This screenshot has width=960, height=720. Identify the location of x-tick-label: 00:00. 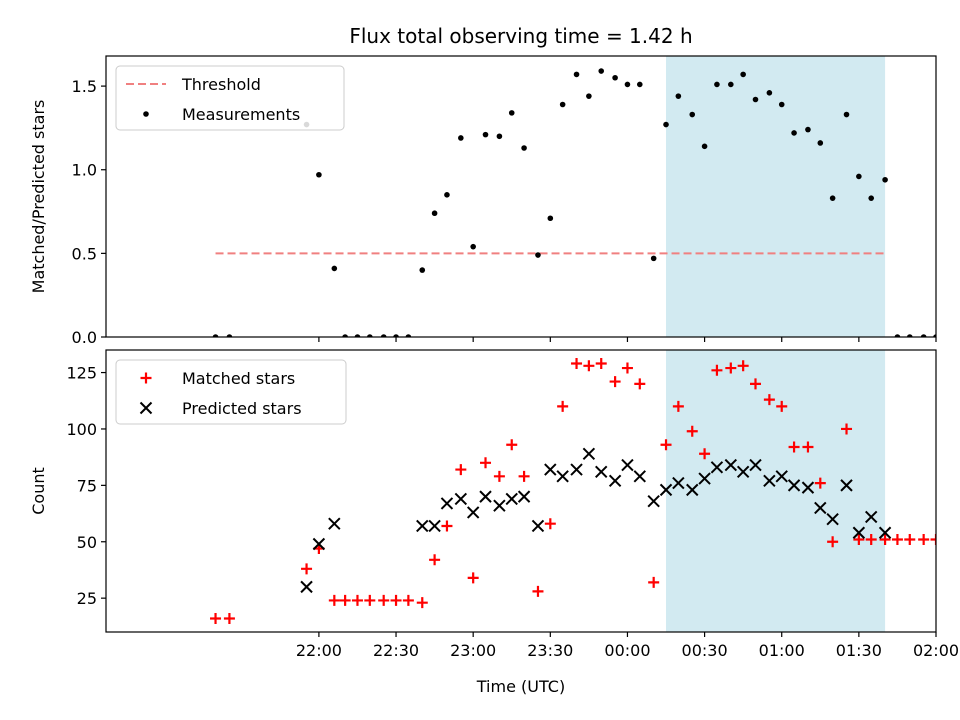
(627, 650).